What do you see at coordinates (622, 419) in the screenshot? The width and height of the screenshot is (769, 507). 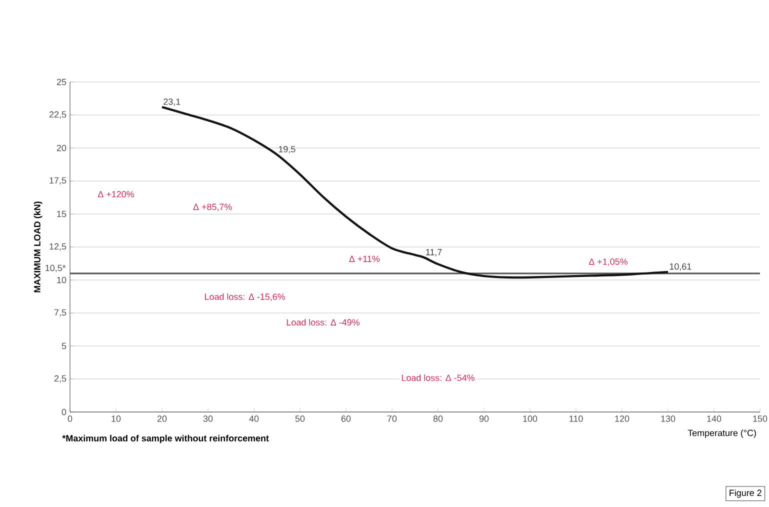 I see `x-tick-label: 120` at bounding box center [622, 419].